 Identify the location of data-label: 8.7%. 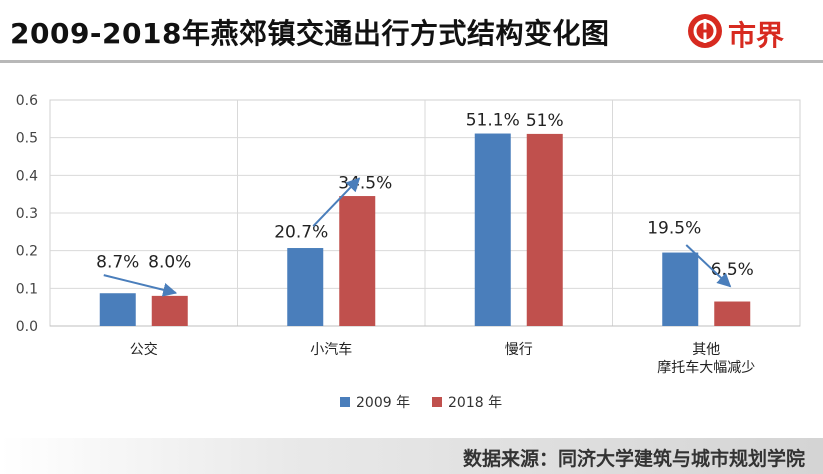
(117, 263).